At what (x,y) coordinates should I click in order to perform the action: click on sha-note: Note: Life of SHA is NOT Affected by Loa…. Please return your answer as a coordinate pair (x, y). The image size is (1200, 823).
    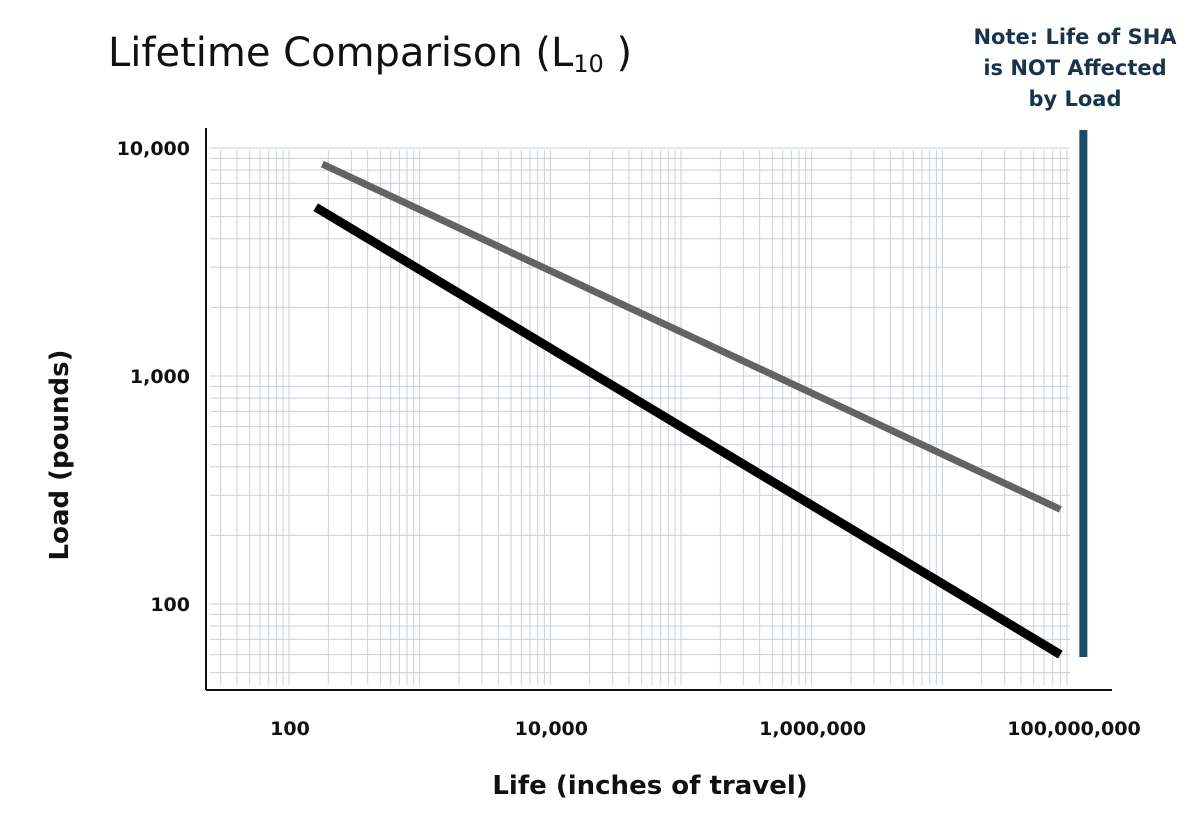
    Looking at the image, I should click on (1075, 68).